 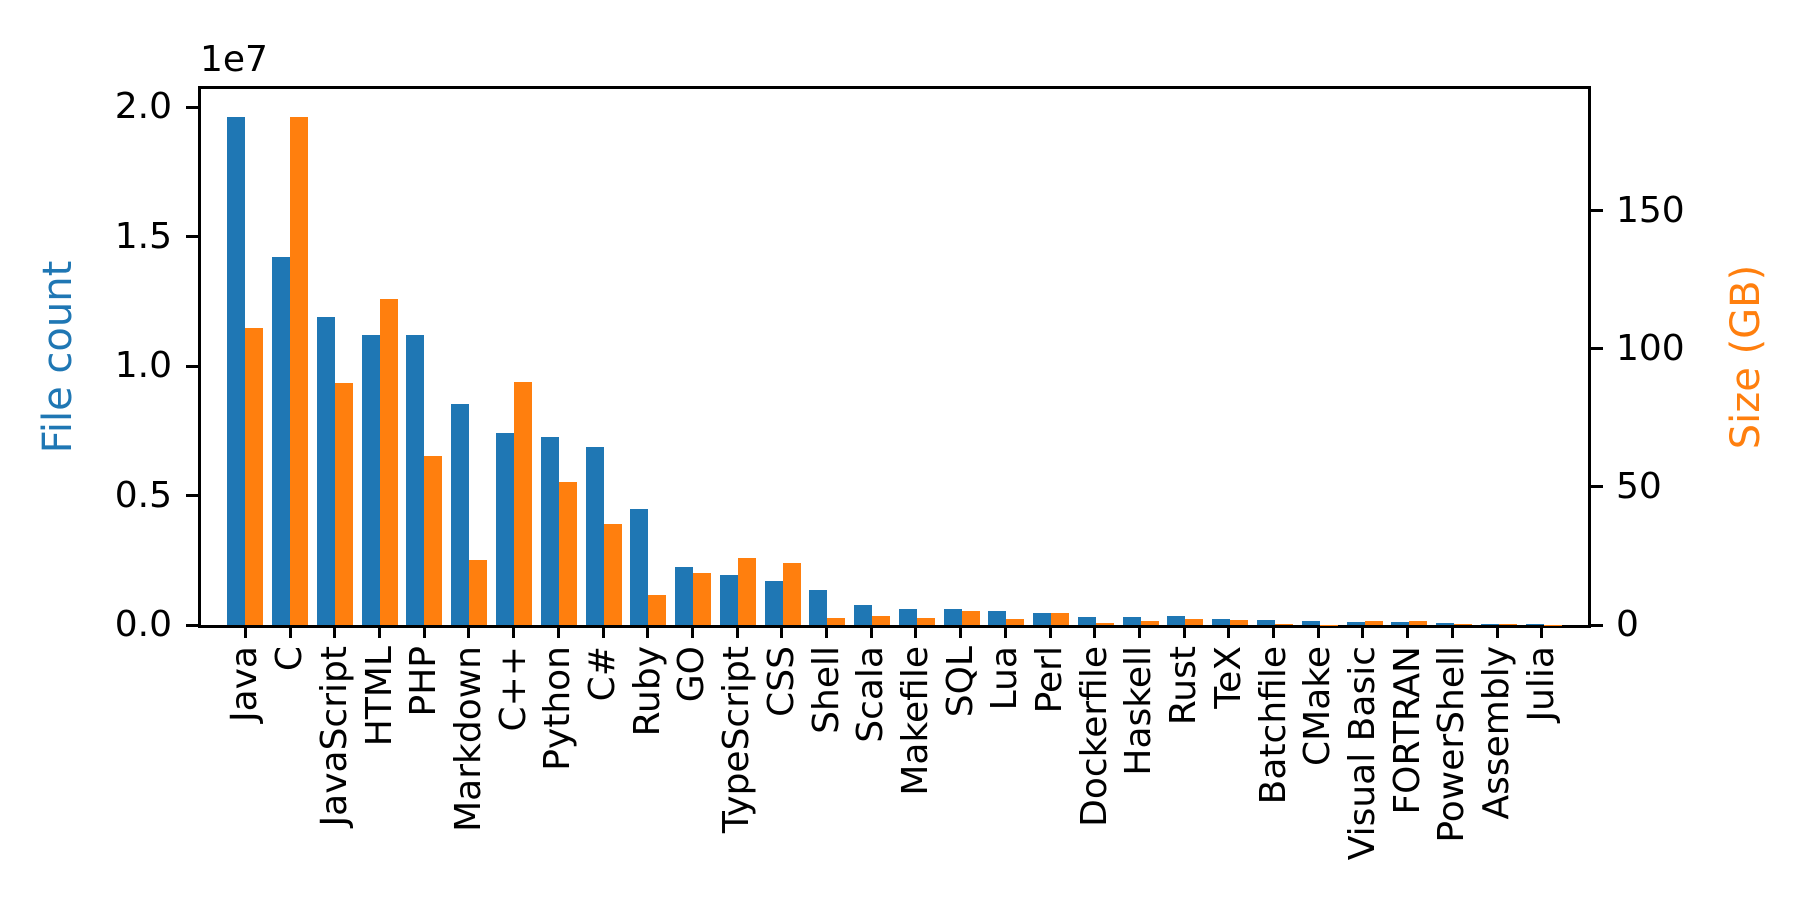 What do you see at coordinates (1541, 684) in the screenshot?
I see `xtick-label-julia: Julia` at bounding box center [1541, 684].